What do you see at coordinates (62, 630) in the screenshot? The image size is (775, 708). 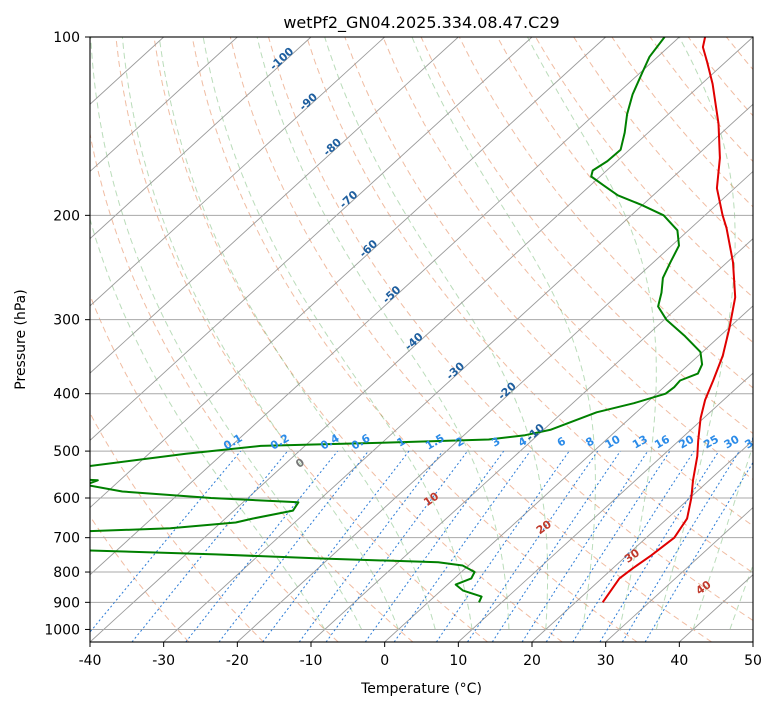 I see `y-tick-label: 1000` at bounding box center [62, 630].